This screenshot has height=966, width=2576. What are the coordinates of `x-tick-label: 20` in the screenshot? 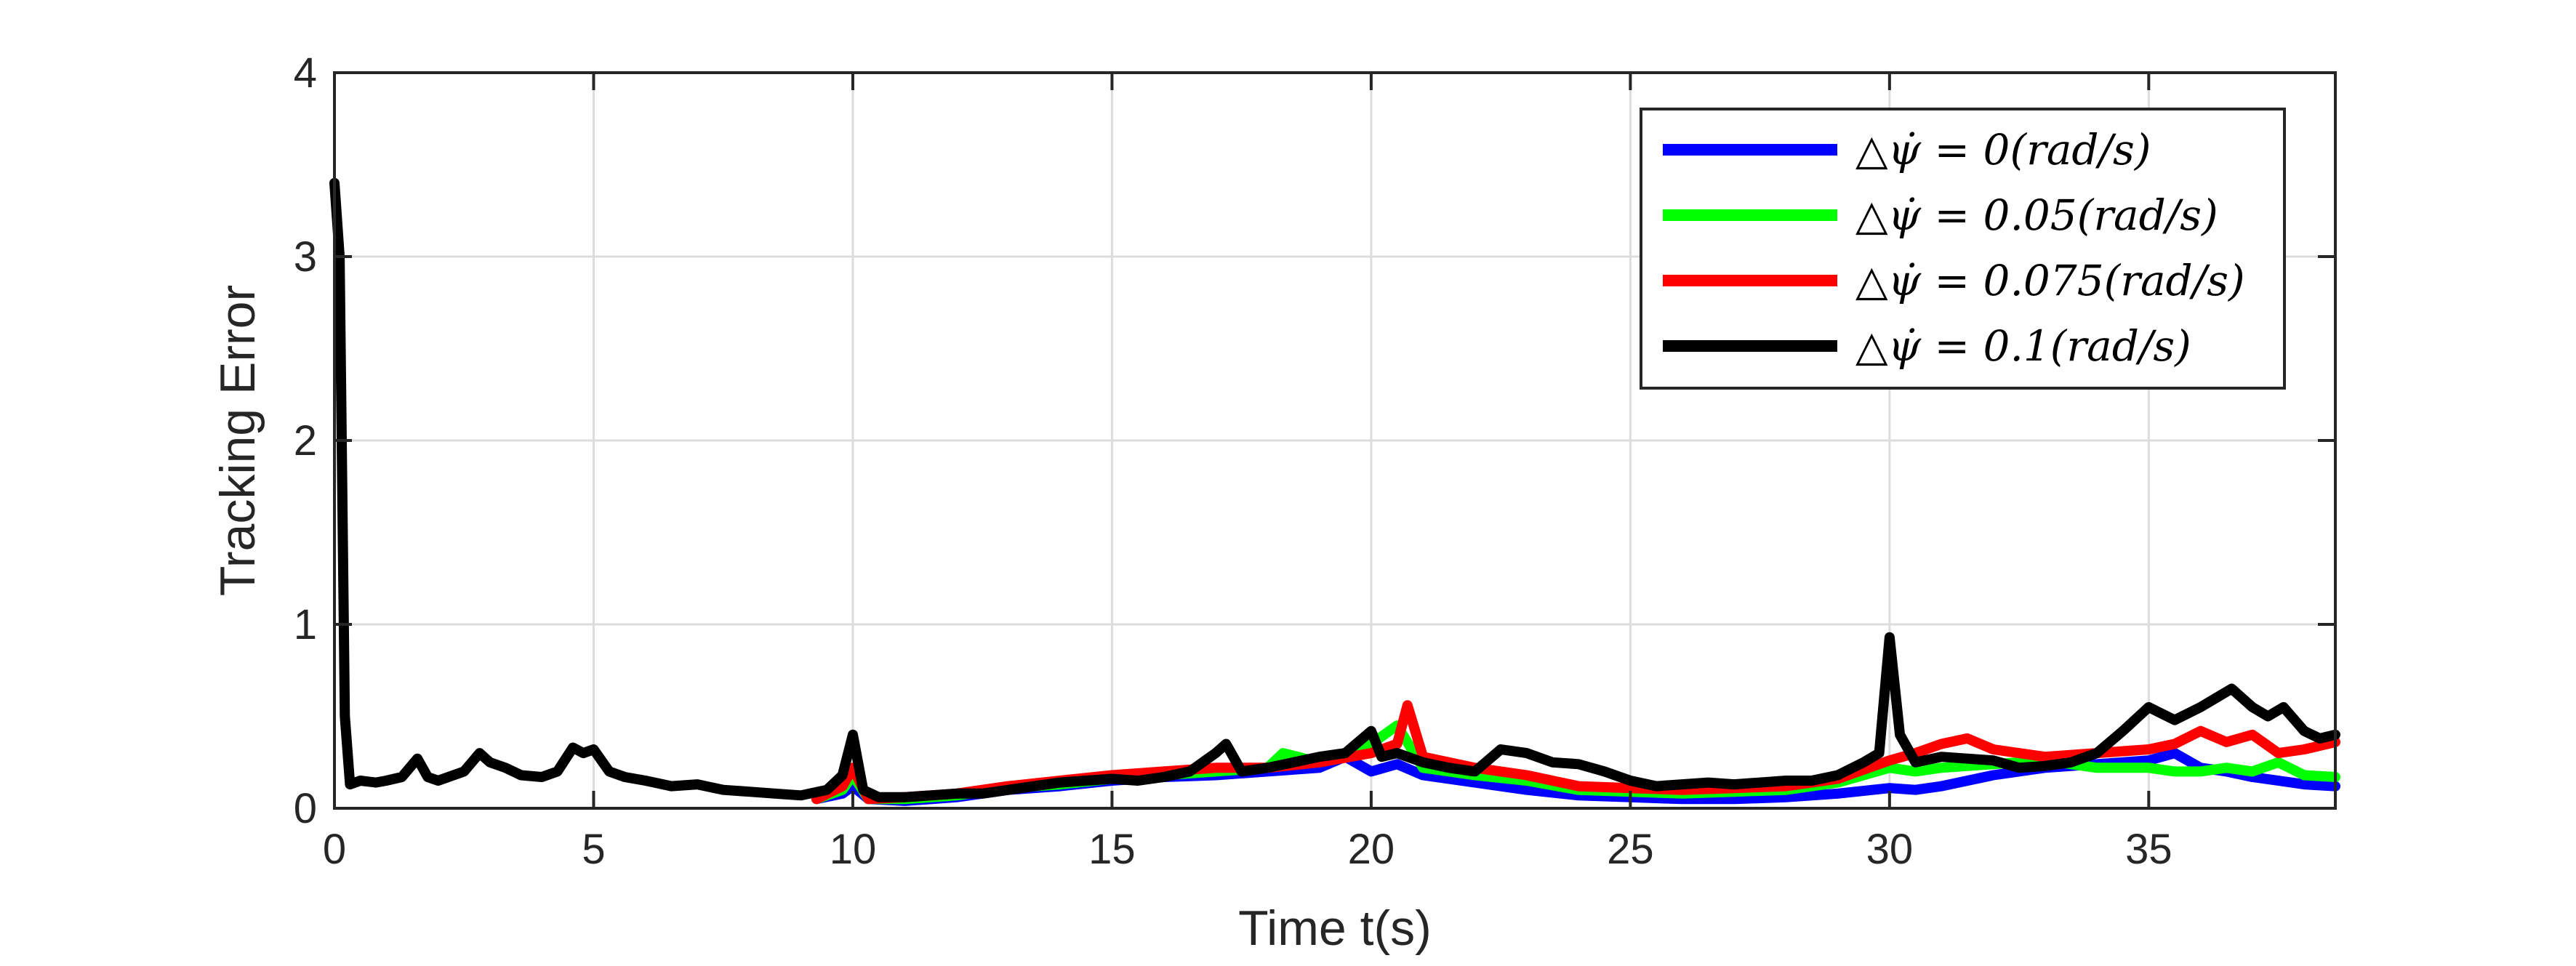 It's located at (1371, 849).